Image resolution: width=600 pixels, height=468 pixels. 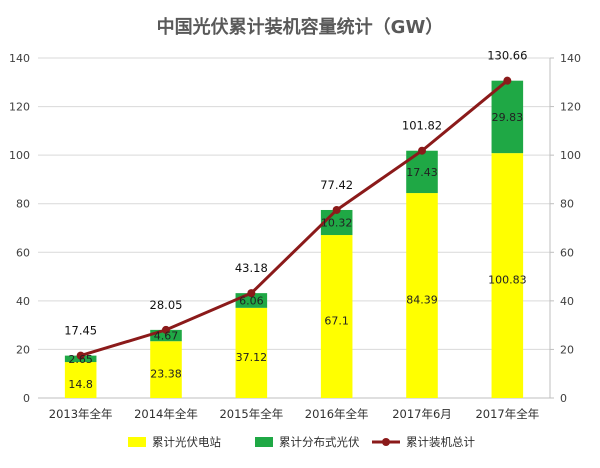 What do you see at coordinates (251, 414) in the screenshot?
I see `x-tick-label: 2015年全年` at bounding box center [251, 414].